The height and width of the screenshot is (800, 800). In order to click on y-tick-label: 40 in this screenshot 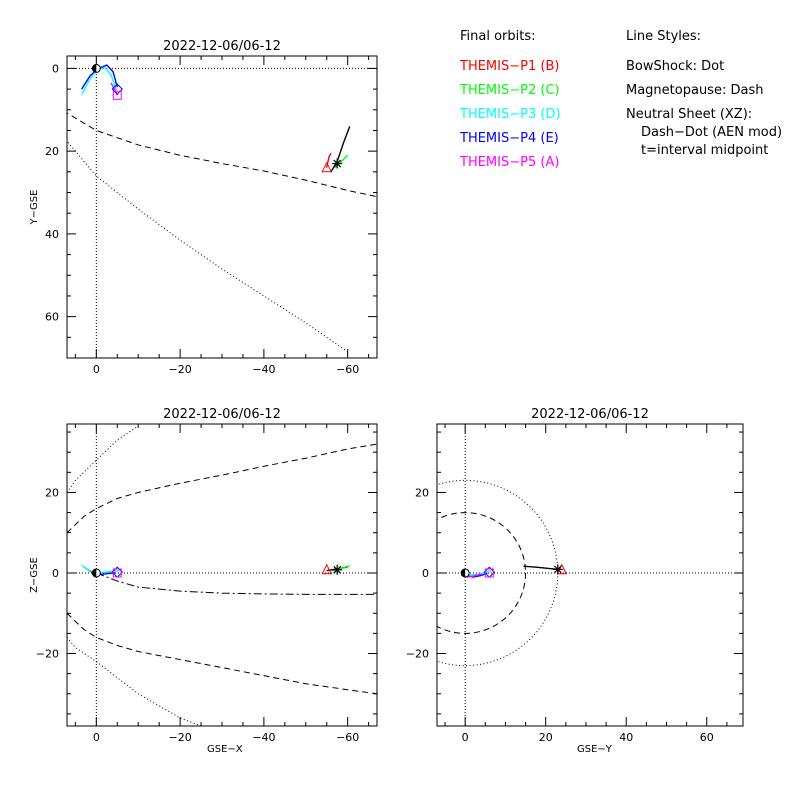, I will do `click(52, 234)`.